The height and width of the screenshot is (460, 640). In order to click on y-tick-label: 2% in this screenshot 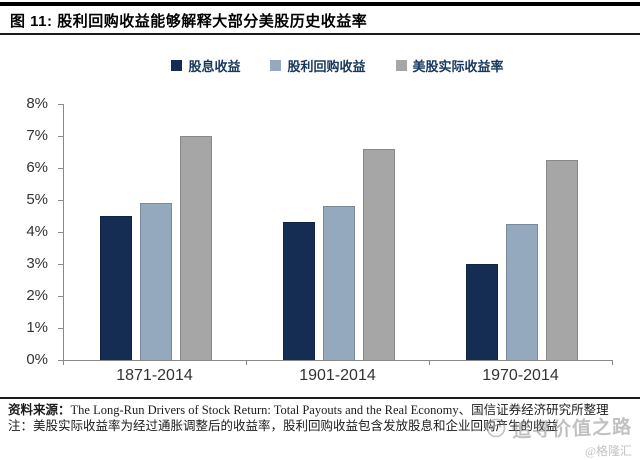, I will do `click(37, 295)`.